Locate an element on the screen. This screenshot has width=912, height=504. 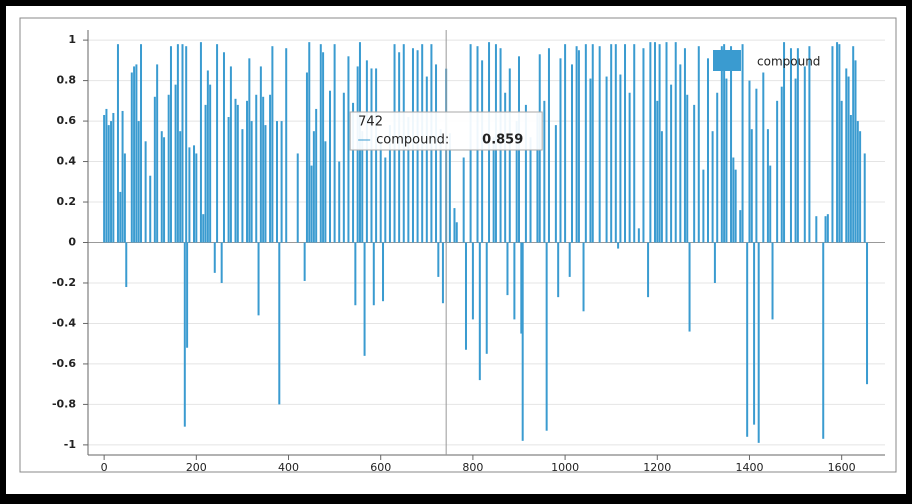
y-tick-label: 0 is located at coordinates (72, 242).